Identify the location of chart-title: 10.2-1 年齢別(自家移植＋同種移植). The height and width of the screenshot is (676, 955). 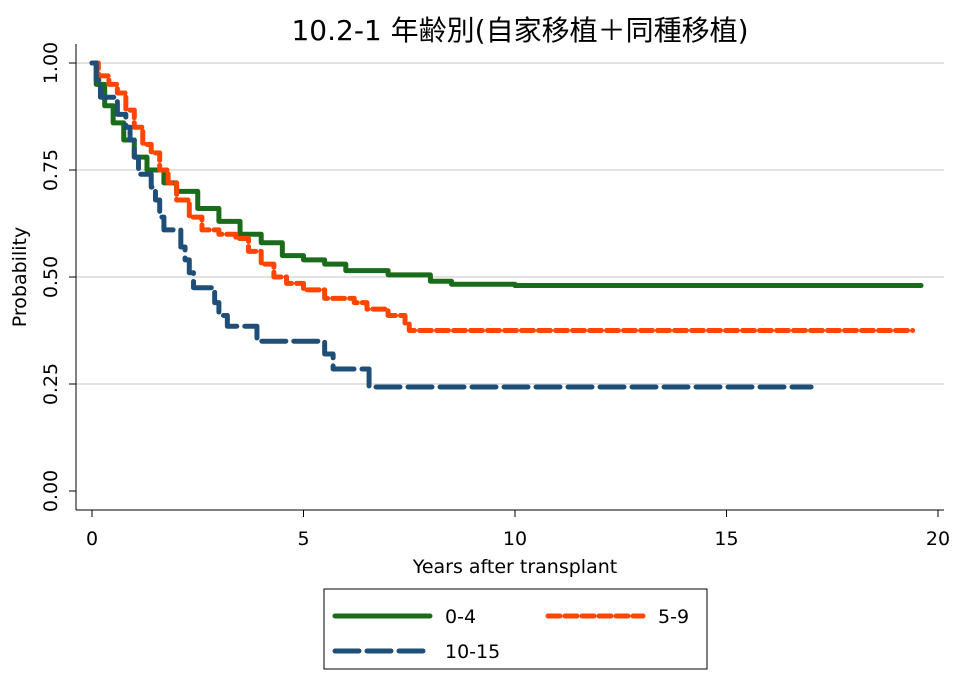
(519, 30).